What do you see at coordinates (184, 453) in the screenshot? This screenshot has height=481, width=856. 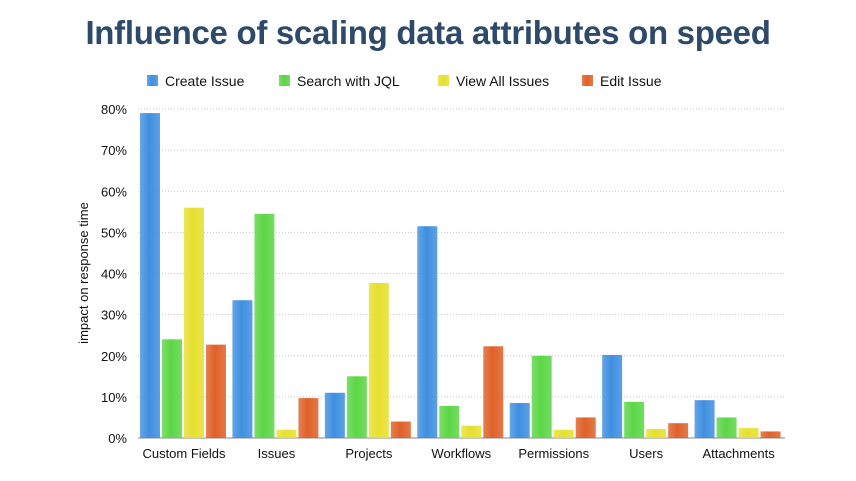 I see `x-tick-label: Custom Fields` at bounding box center [184, 453].